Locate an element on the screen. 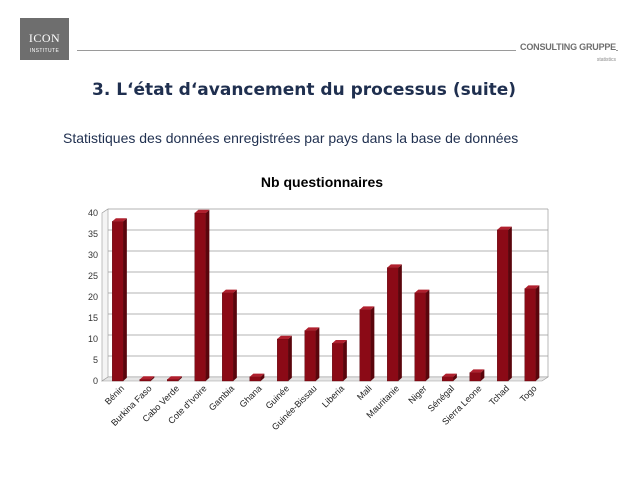 The width and height of the screenshot is (638, 479). brand-name: CONSULTING GRUPPE is located at coordinates (566, 47).